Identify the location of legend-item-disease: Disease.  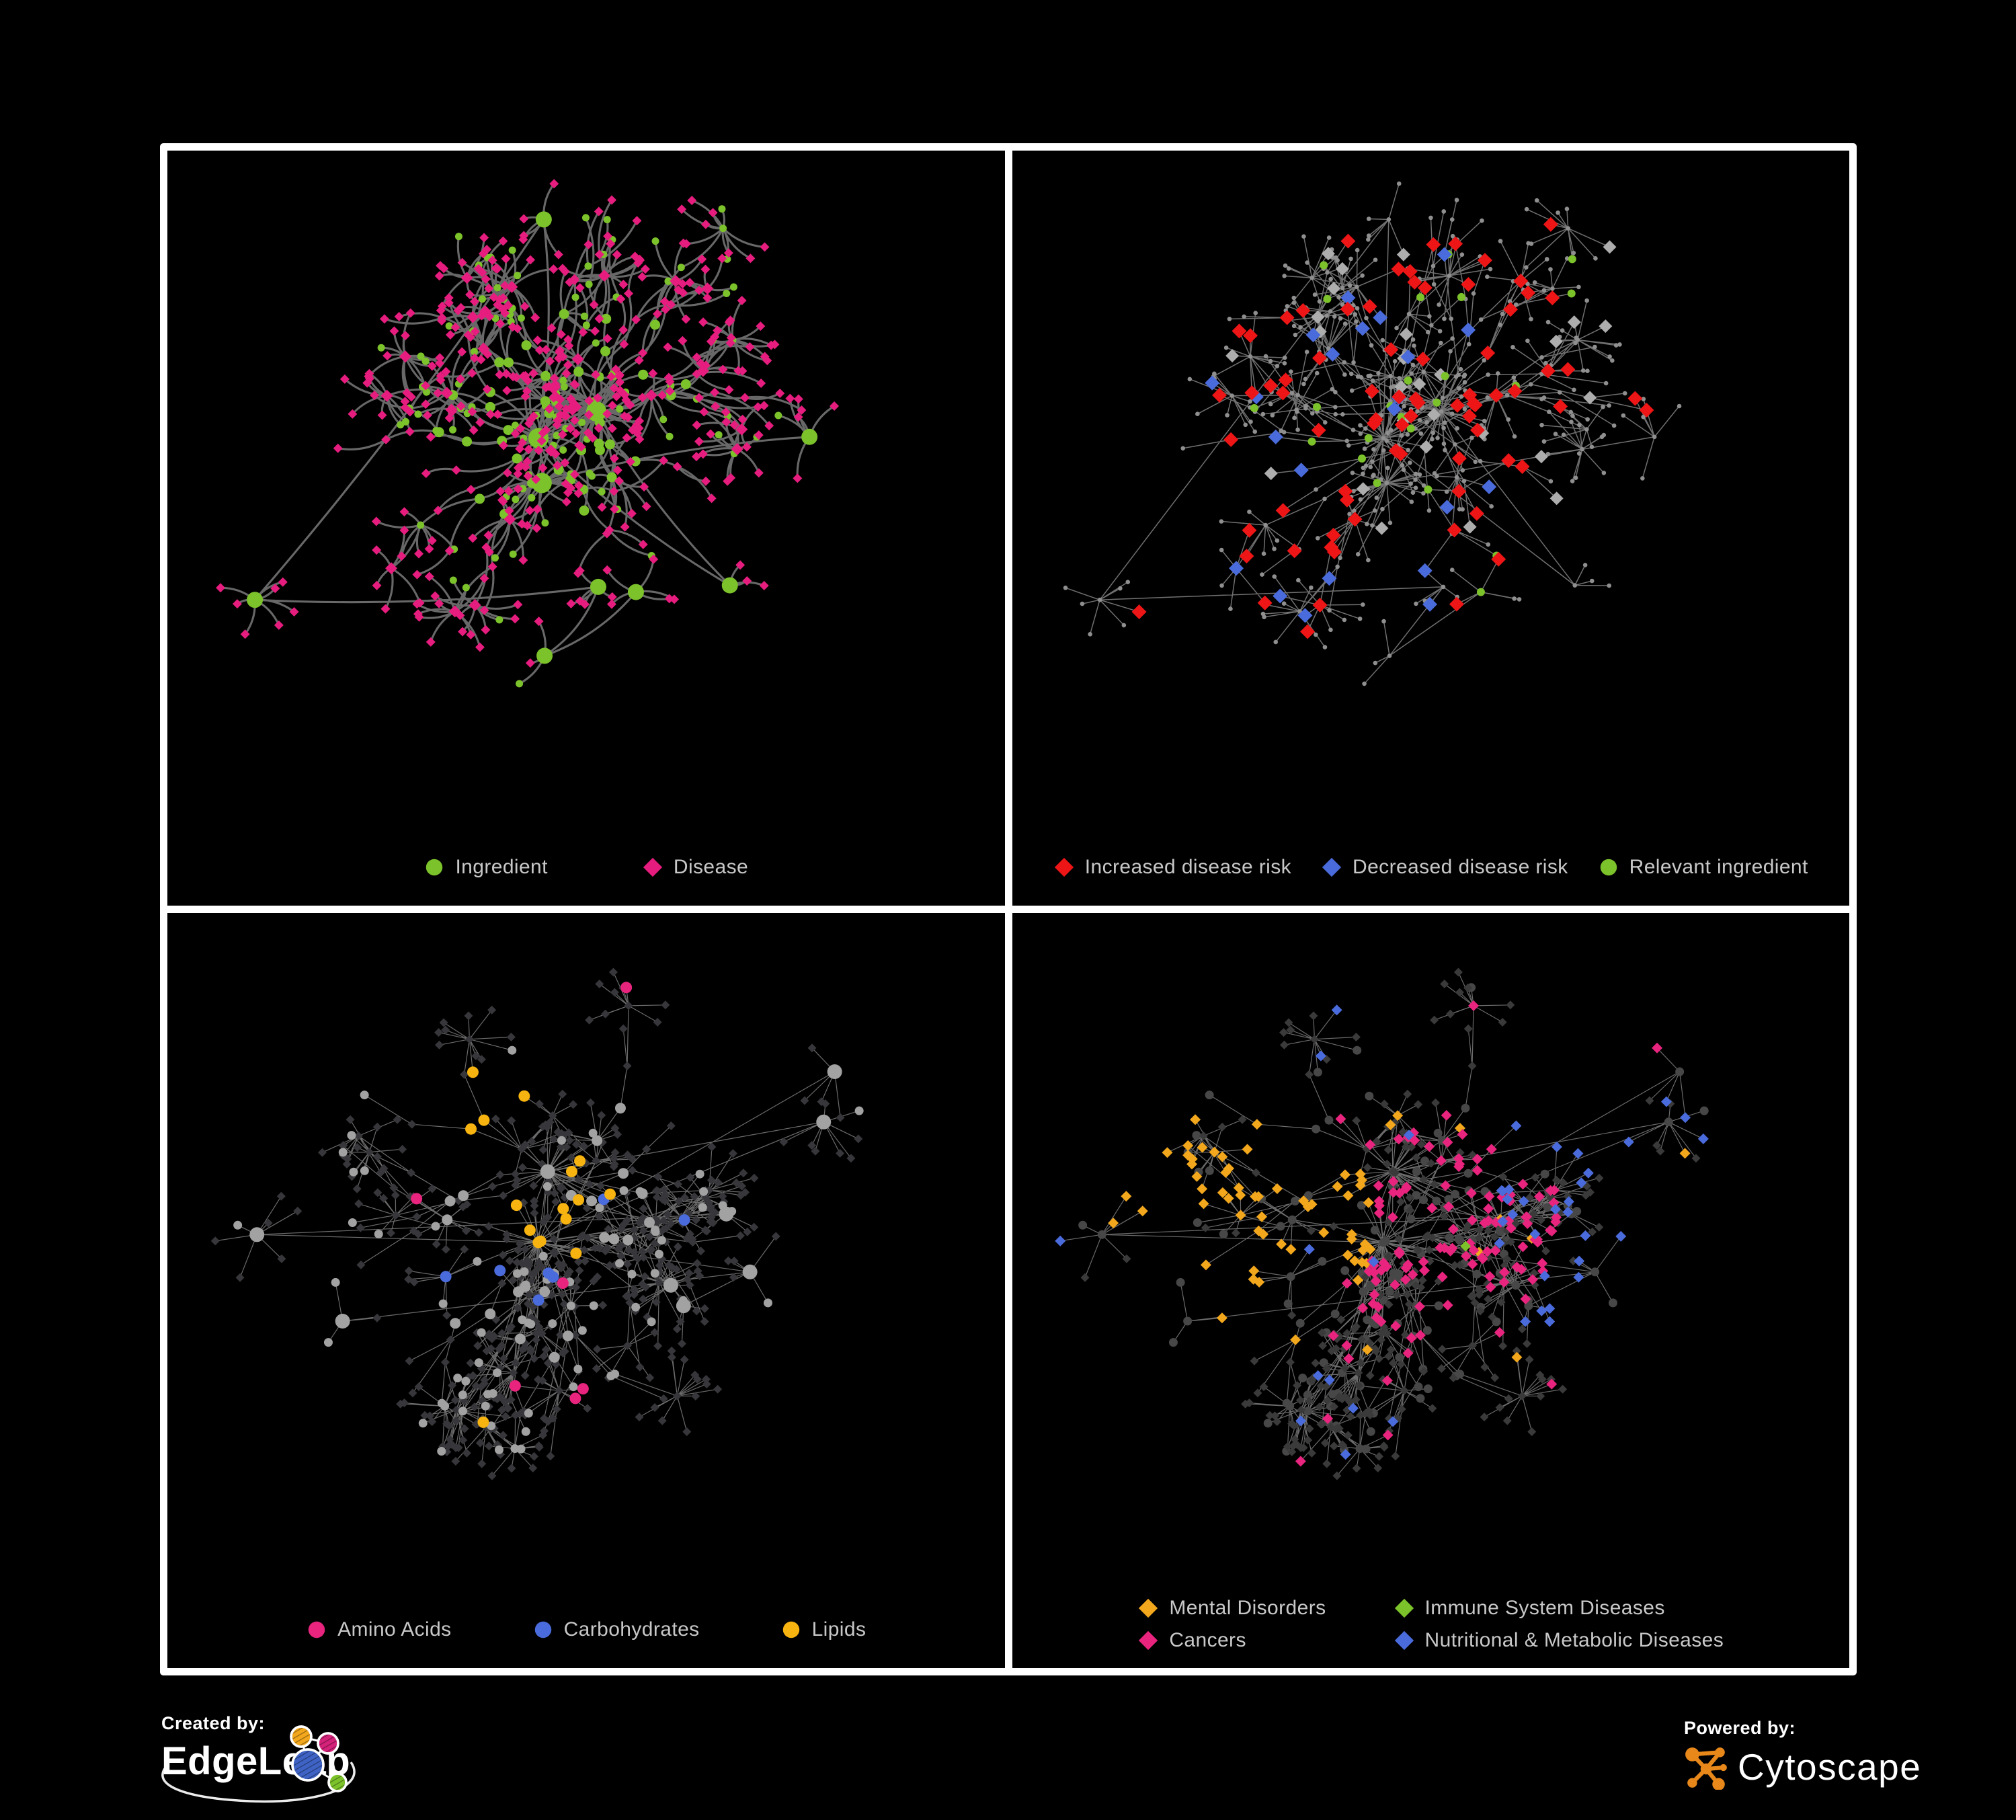
(695, 867).